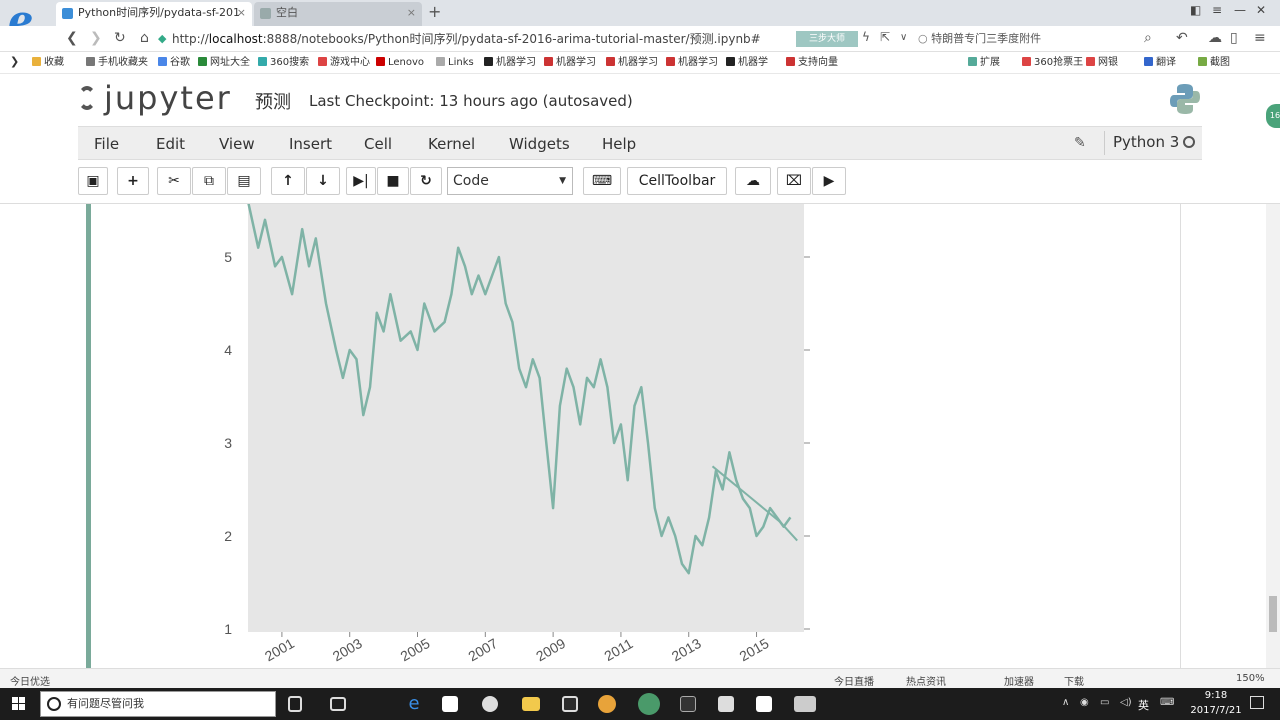  What do you see at coordinates (1217, 10) in the screenshot?
I see `menu-icon: ≡` at bounding box center [1217, 10].